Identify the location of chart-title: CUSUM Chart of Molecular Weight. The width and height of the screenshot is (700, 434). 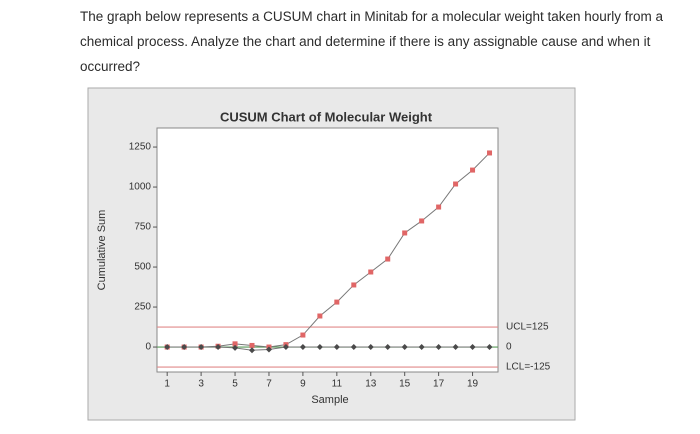
(326, 116).